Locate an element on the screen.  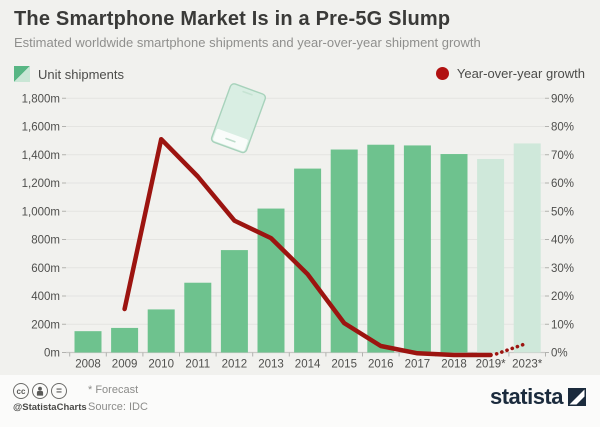
y-right-label: 90% is located at coordinates (562, 99).